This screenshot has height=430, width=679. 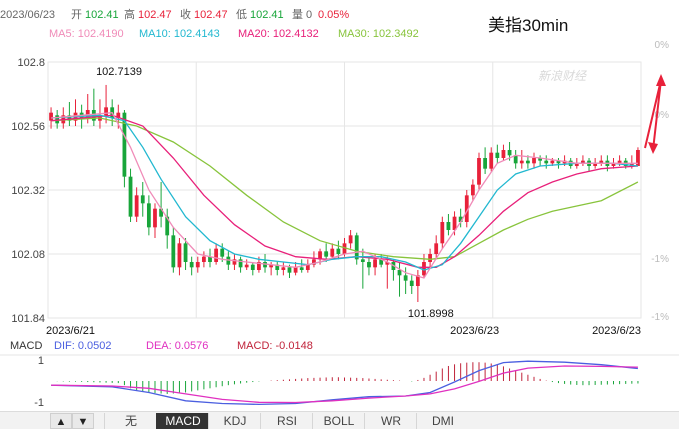 What do you see at coordinates (234, 421) in the screenshot?
I see `tab-kdj: KDJ` at bounding box center [234, 421].